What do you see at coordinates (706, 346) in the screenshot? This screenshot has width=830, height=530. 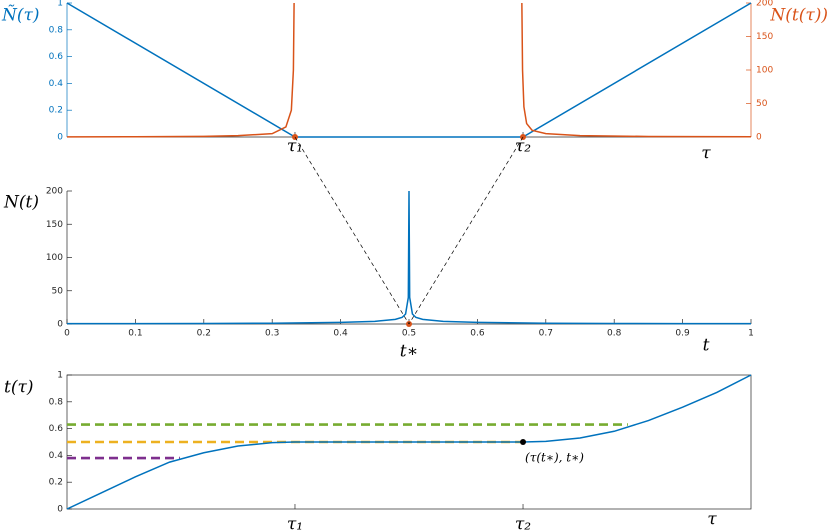 I see `x-axis-label: t` at bounding box center [706, 346].